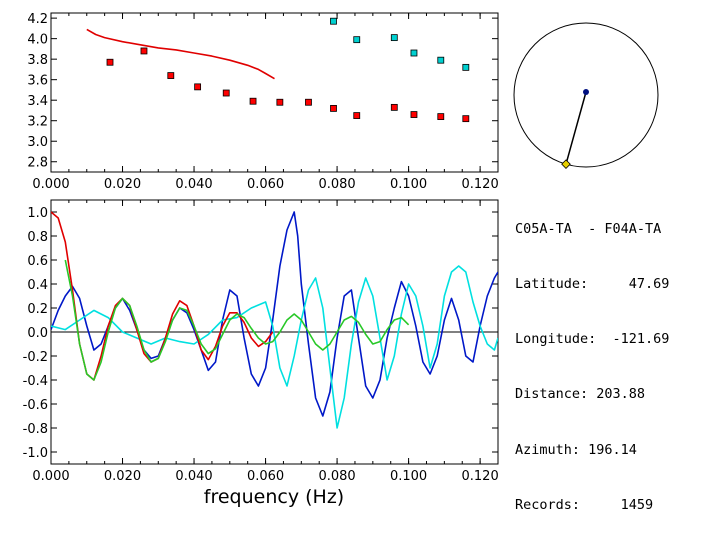  Describe the element at coordinates (37, 213) in the screenshot. I see `y-tick-label: 1.0` at that location.